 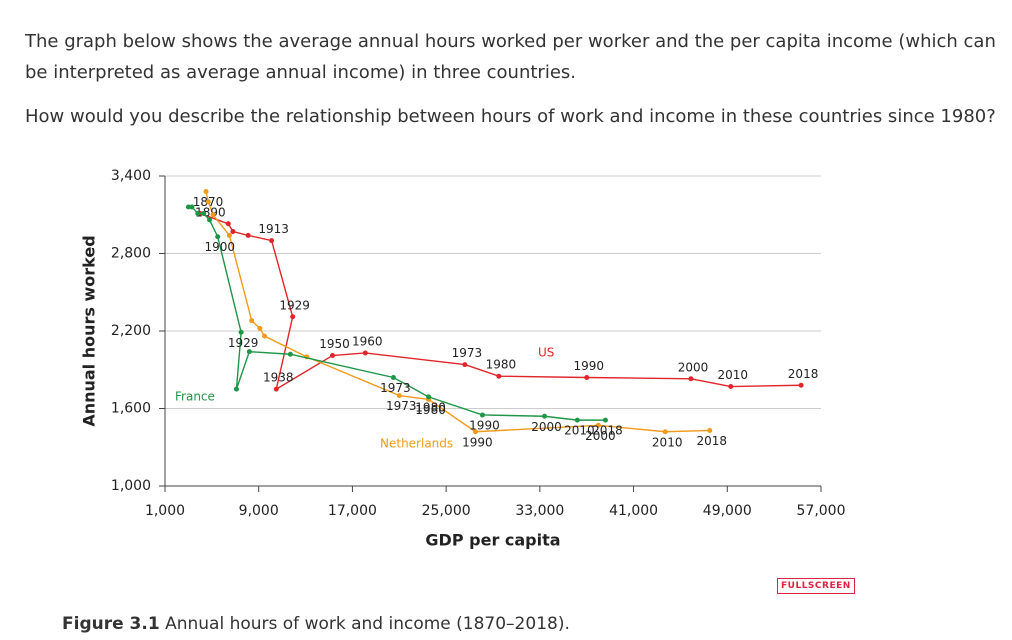 I want to click on x-tick-label: 1,000, so click(x=165, y=511).